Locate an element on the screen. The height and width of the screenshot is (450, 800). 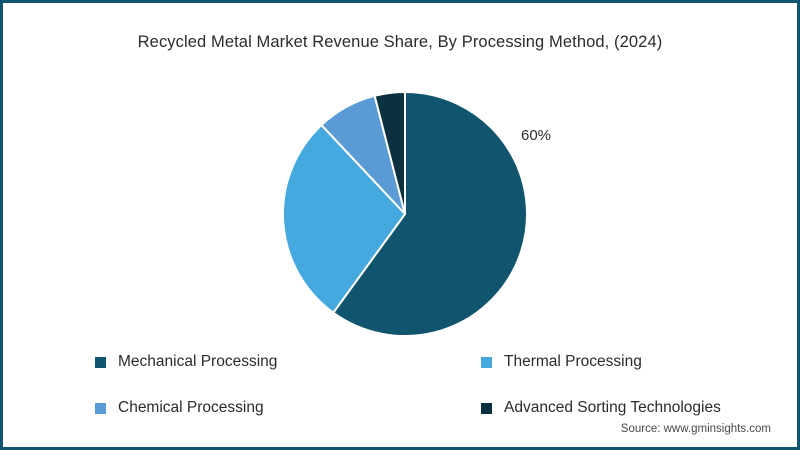
pie-slice-value-label: 60% is located at coordinates (536, 135).